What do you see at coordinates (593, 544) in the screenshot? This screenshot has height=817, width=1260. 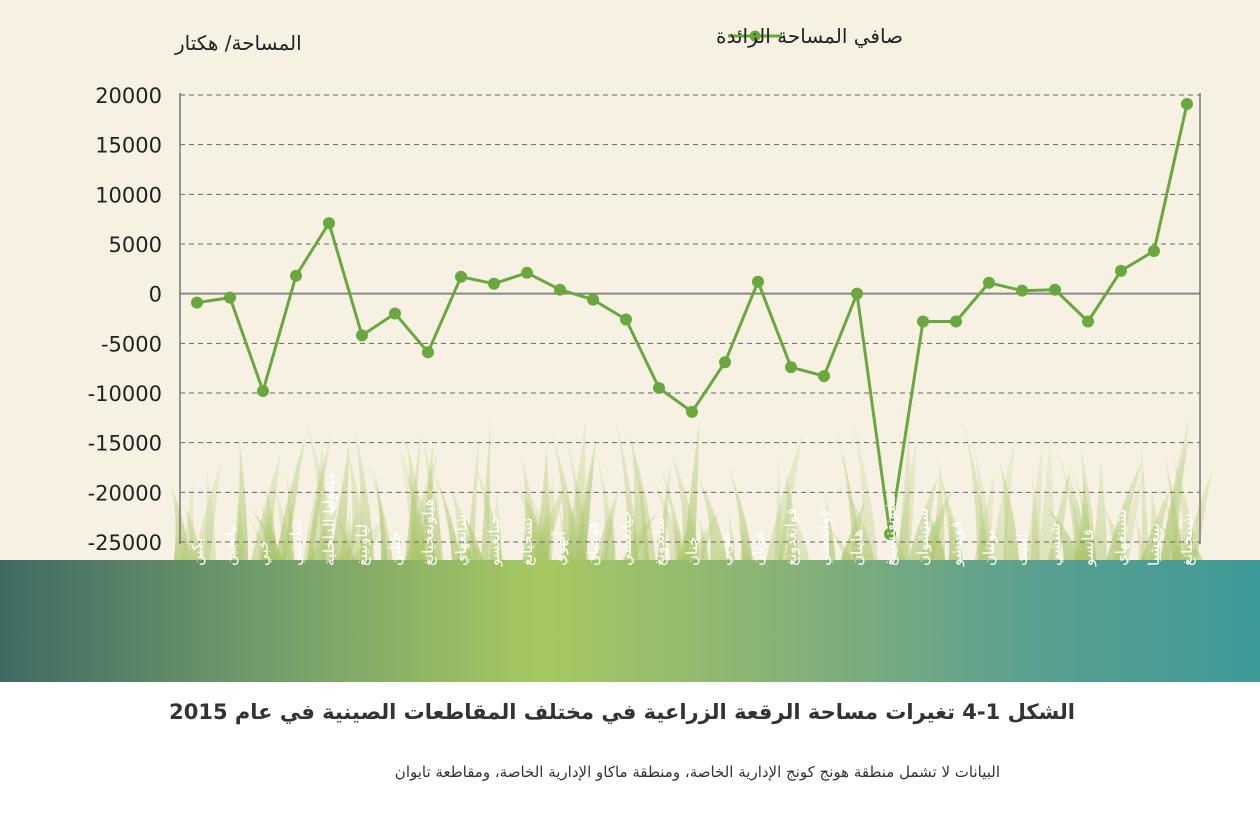 I see `category-label: فوجيان` at bounding box center [593, 544].